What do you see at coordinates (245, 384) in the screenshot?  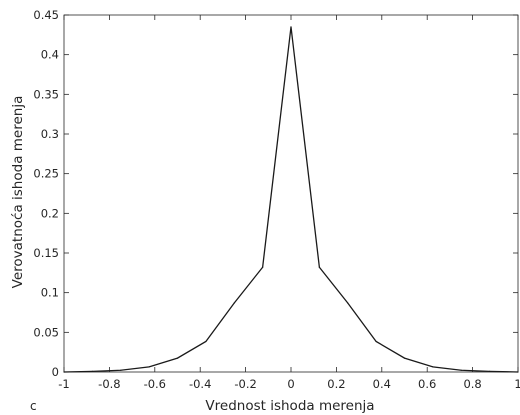 I see `x-tick-label: -0.2` at bounding box center [245, 384].